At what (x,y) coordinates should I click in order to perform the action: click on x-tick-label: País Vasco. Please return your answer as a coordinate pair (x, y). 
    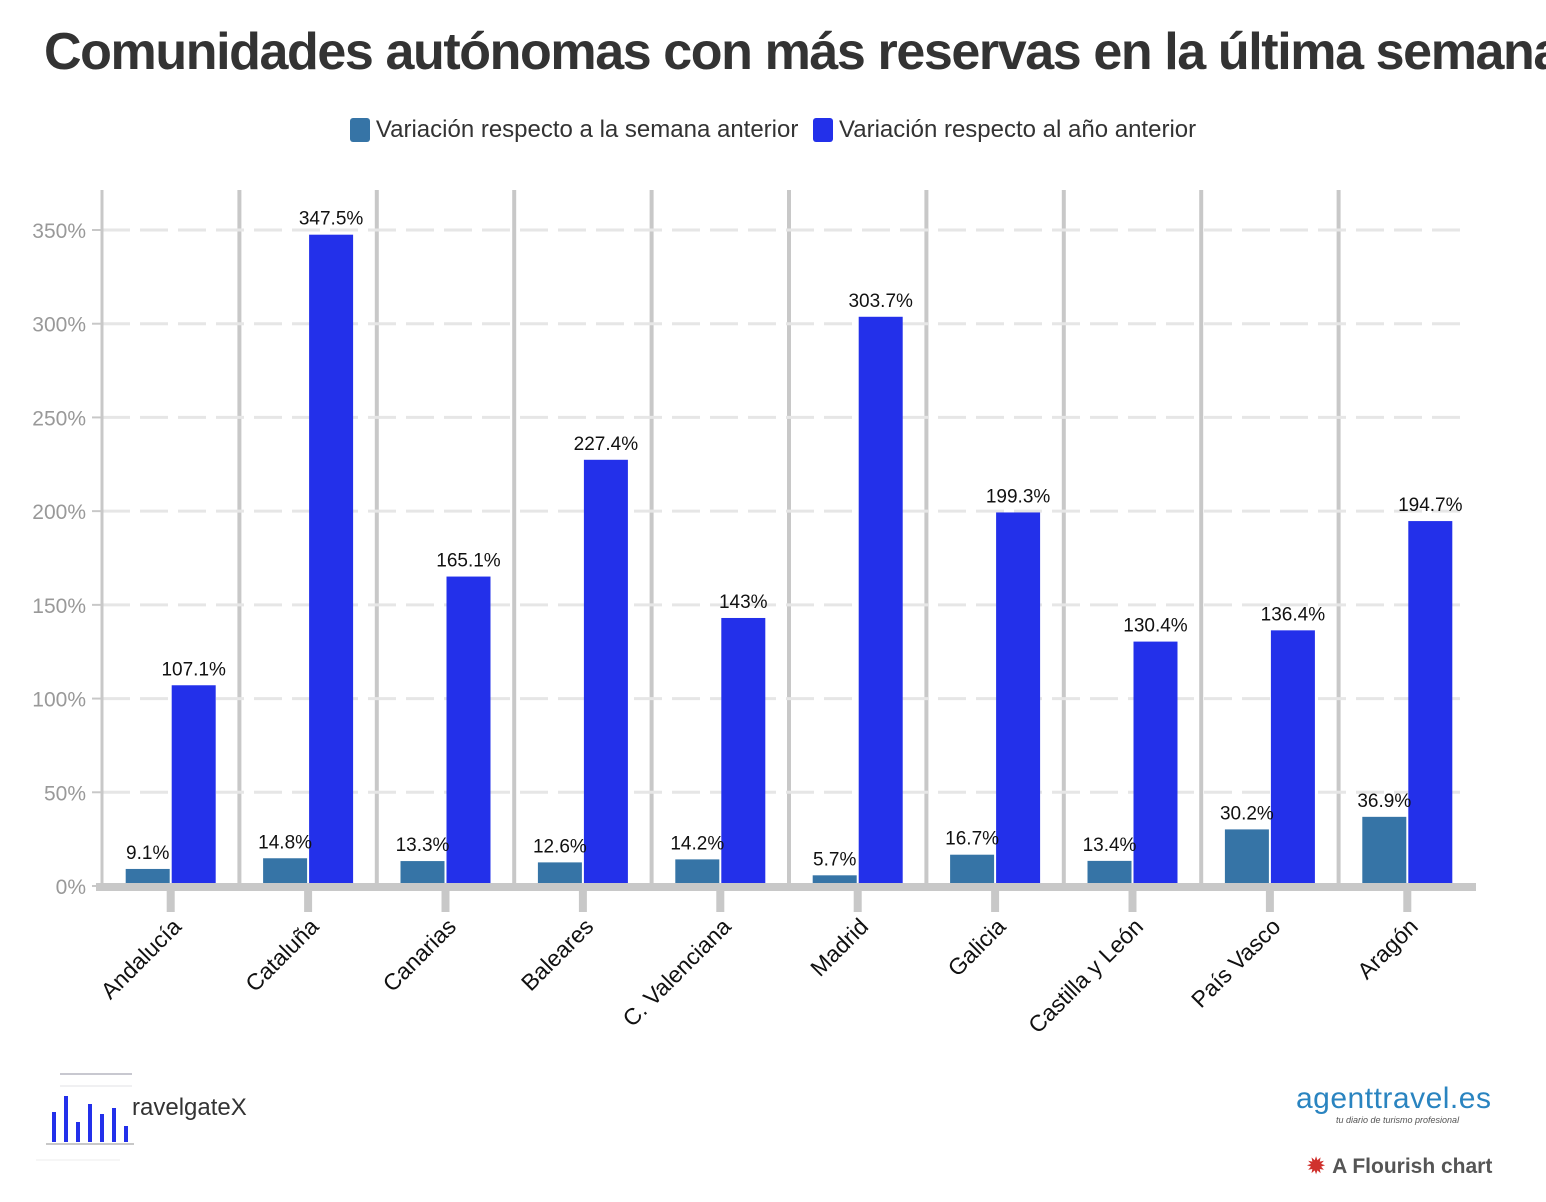
    Looking at the image, I should click on (1235, 962).